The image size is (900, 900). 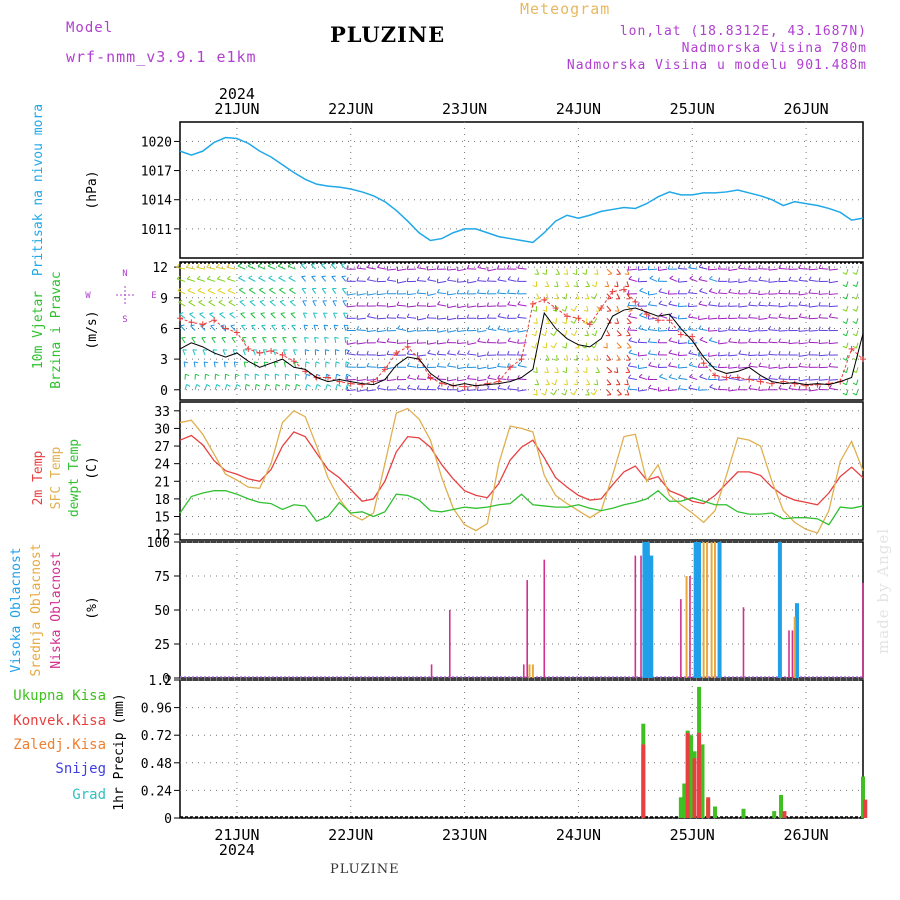 I want to click on wind-ytick-label: 6, so click(x=164, y=329).